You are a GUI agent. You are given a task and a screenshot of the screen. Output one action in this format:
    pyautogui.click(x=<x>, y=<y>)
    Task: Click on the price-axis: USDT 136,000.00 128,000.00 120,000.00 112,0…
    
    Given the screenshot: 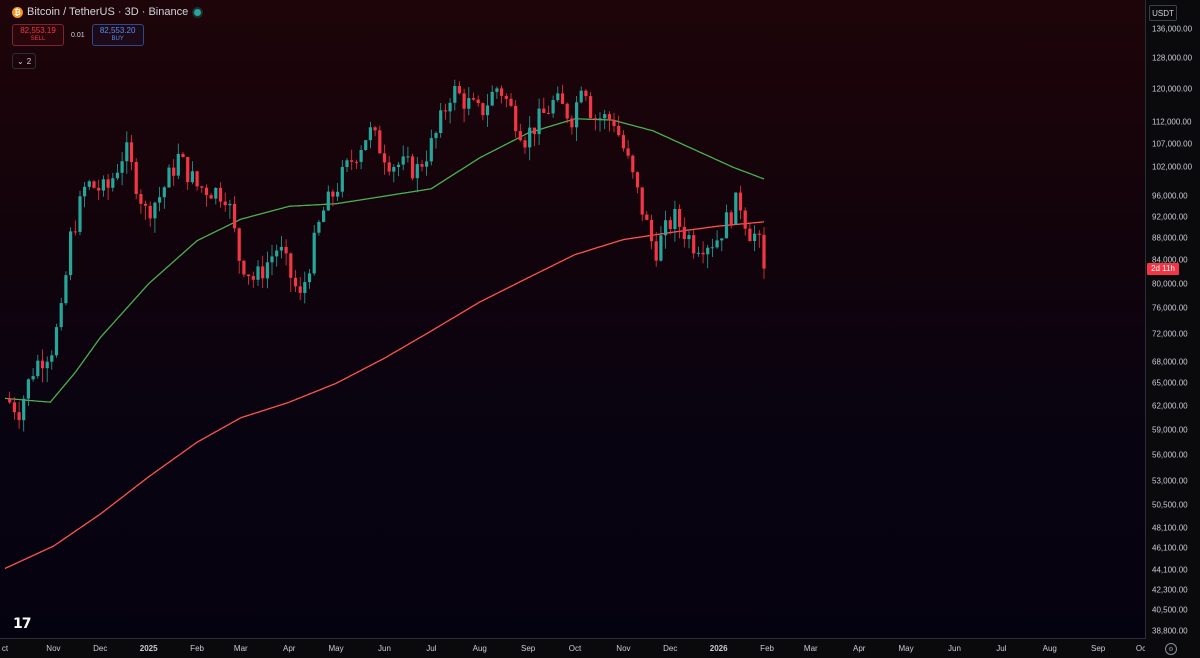 What is the action you would take?
    pyautogui.click(x=1172, y=329)
    